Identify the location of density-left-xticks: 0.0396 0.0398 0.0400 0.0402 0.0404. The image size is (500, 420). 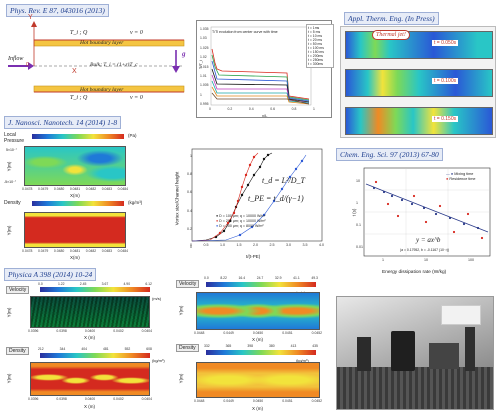
(90, 399).